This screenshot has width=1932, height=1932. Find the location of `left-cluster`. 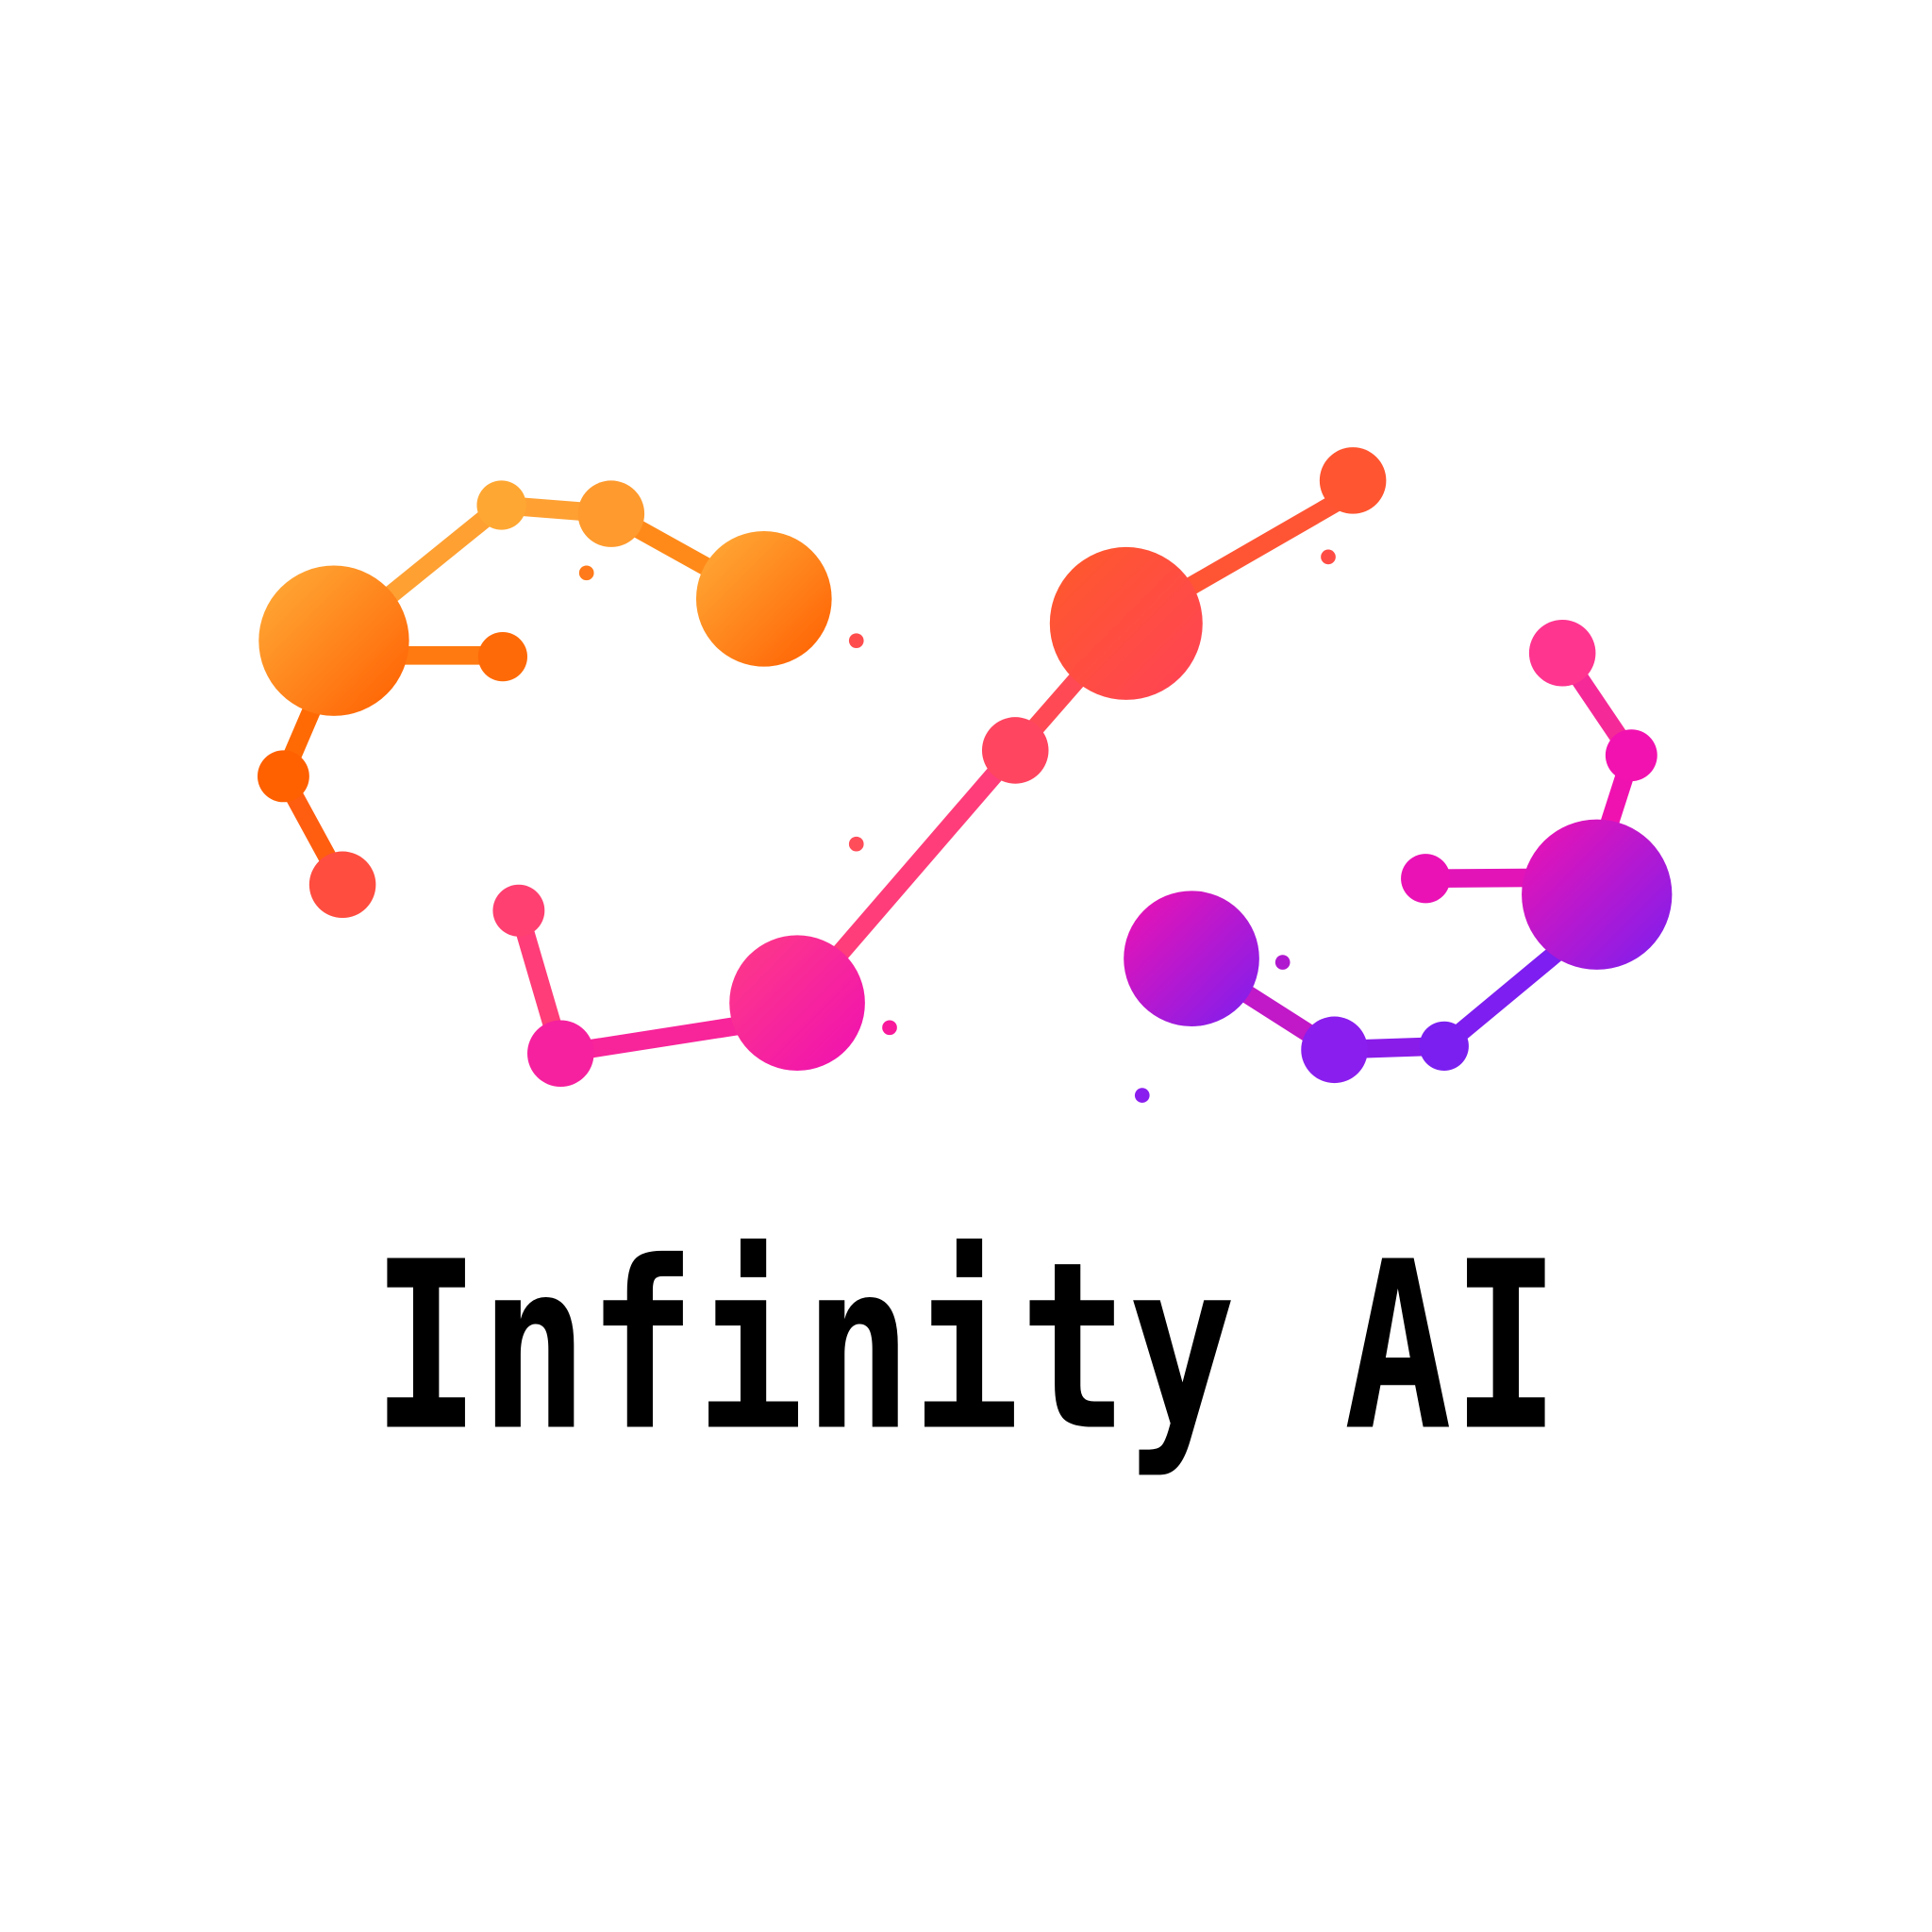

left-cluster is located at coordinates (561, 699).